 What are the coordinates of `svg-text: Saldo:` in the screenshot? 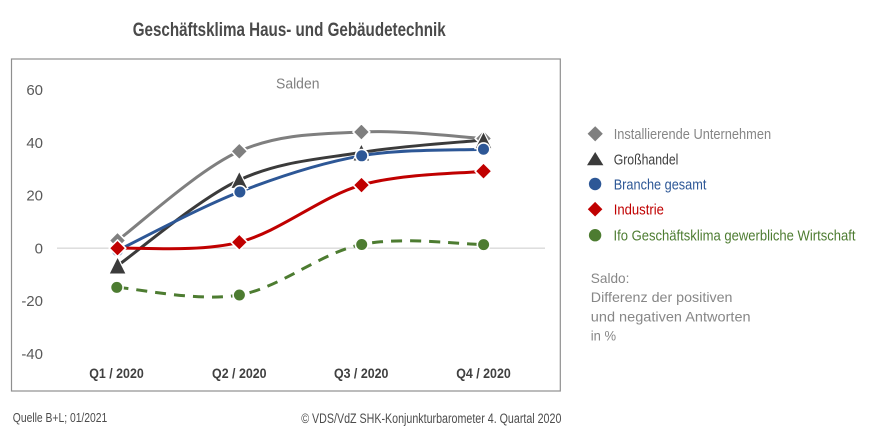 It's located at (610, 278).